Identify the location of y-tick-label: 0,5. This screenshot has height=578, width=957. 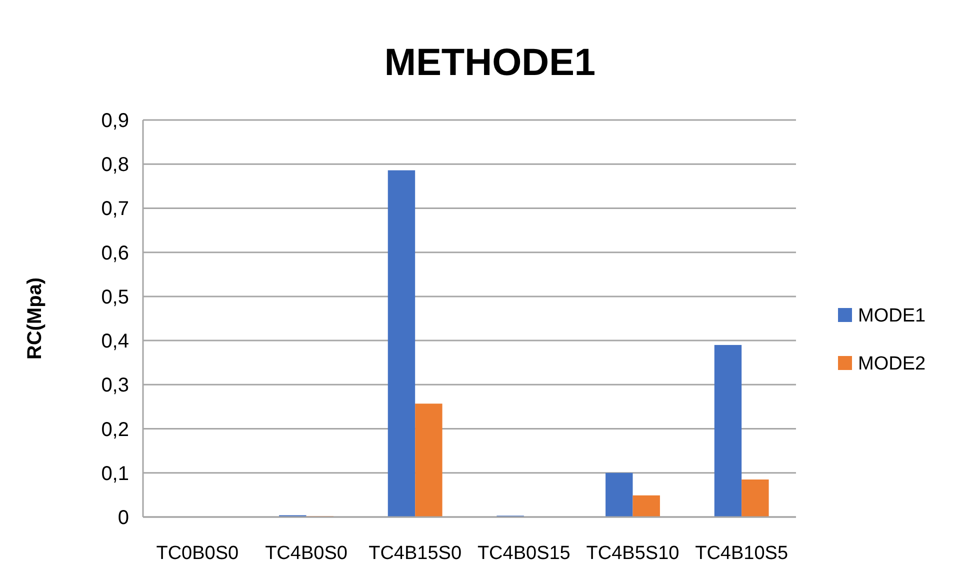
(115, 297).